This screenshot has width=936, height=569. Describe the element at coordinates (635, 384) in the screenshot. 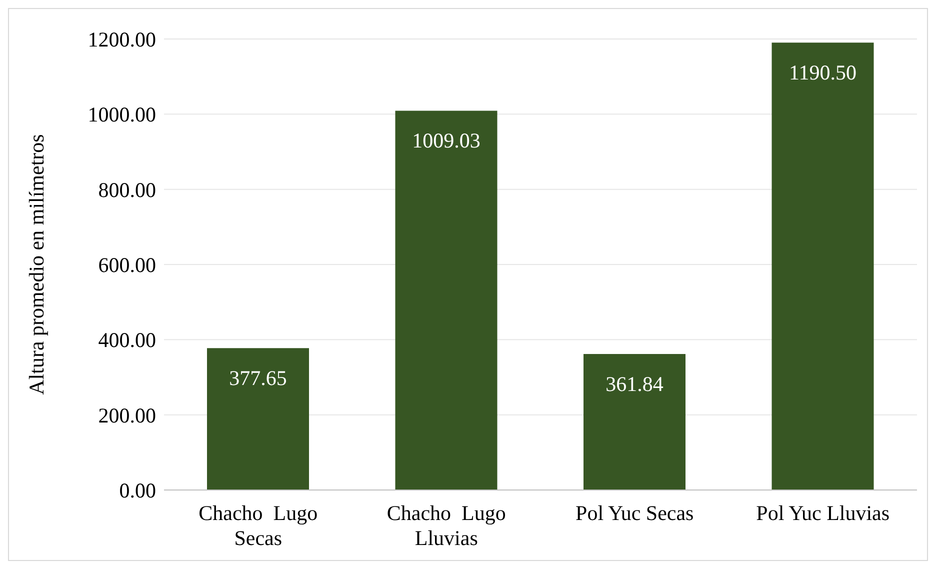

I see `data-label: 361.84` at that location.